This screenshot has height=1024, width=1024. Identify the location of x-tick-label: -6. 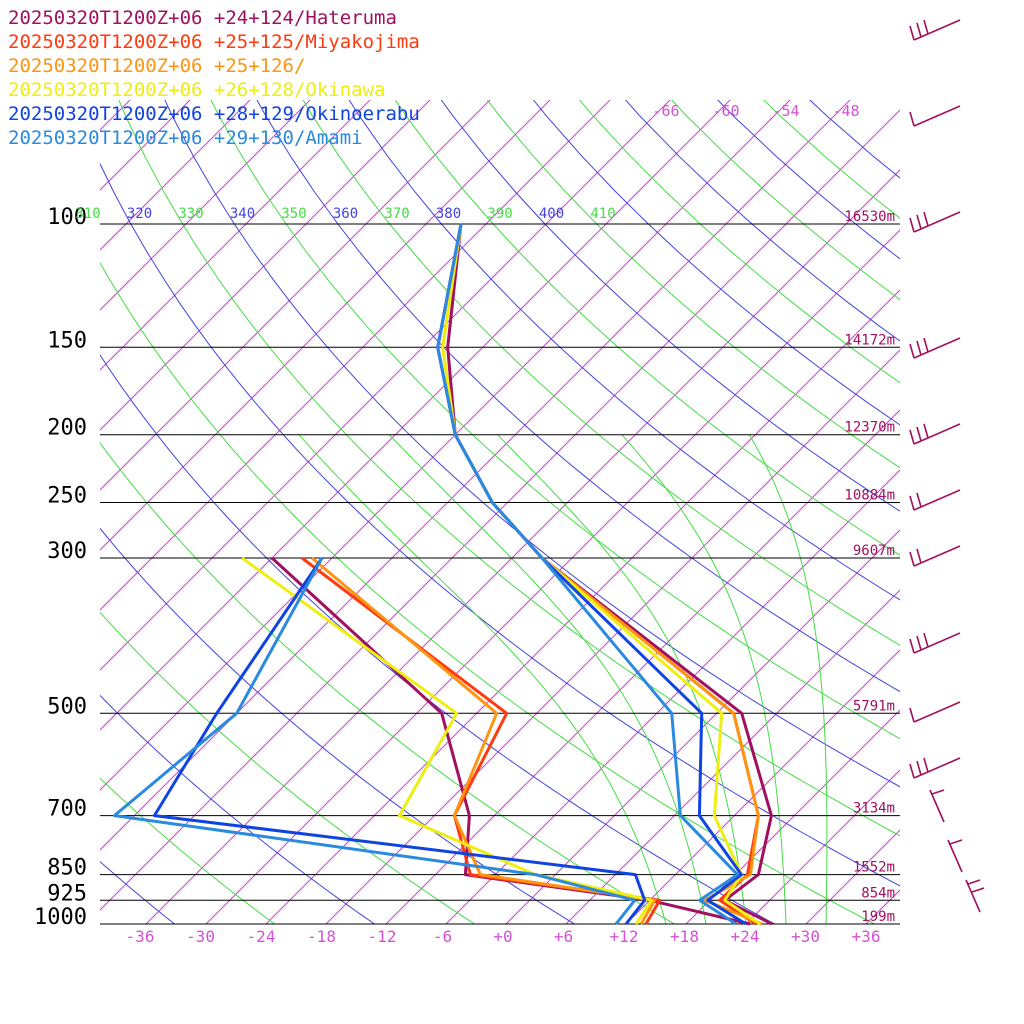
(442, 936).